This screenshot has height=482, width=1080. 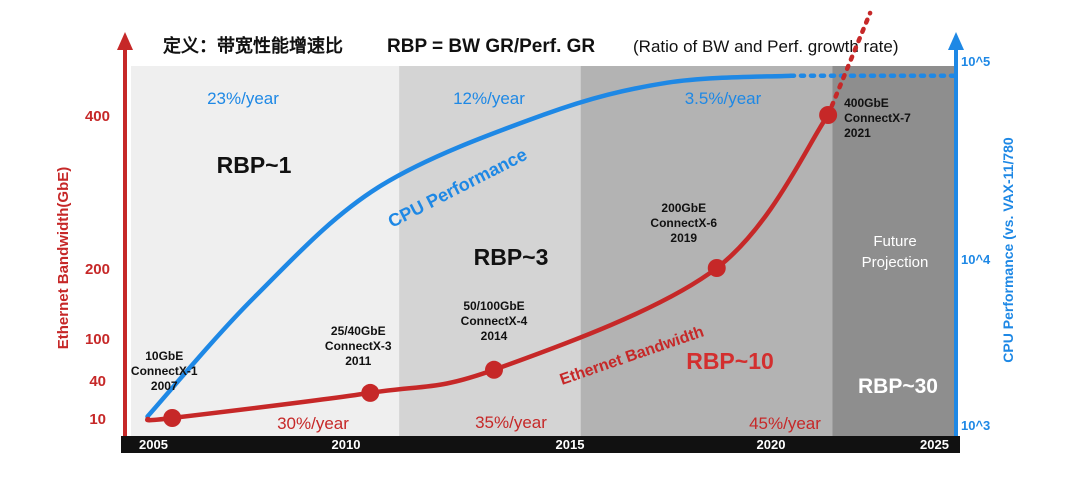 What do you see at coordinates (491, 46) in the screenshot?
I see `title-formula: RBP = BW GR/Perf. GR` at bounding box center [491, 46].